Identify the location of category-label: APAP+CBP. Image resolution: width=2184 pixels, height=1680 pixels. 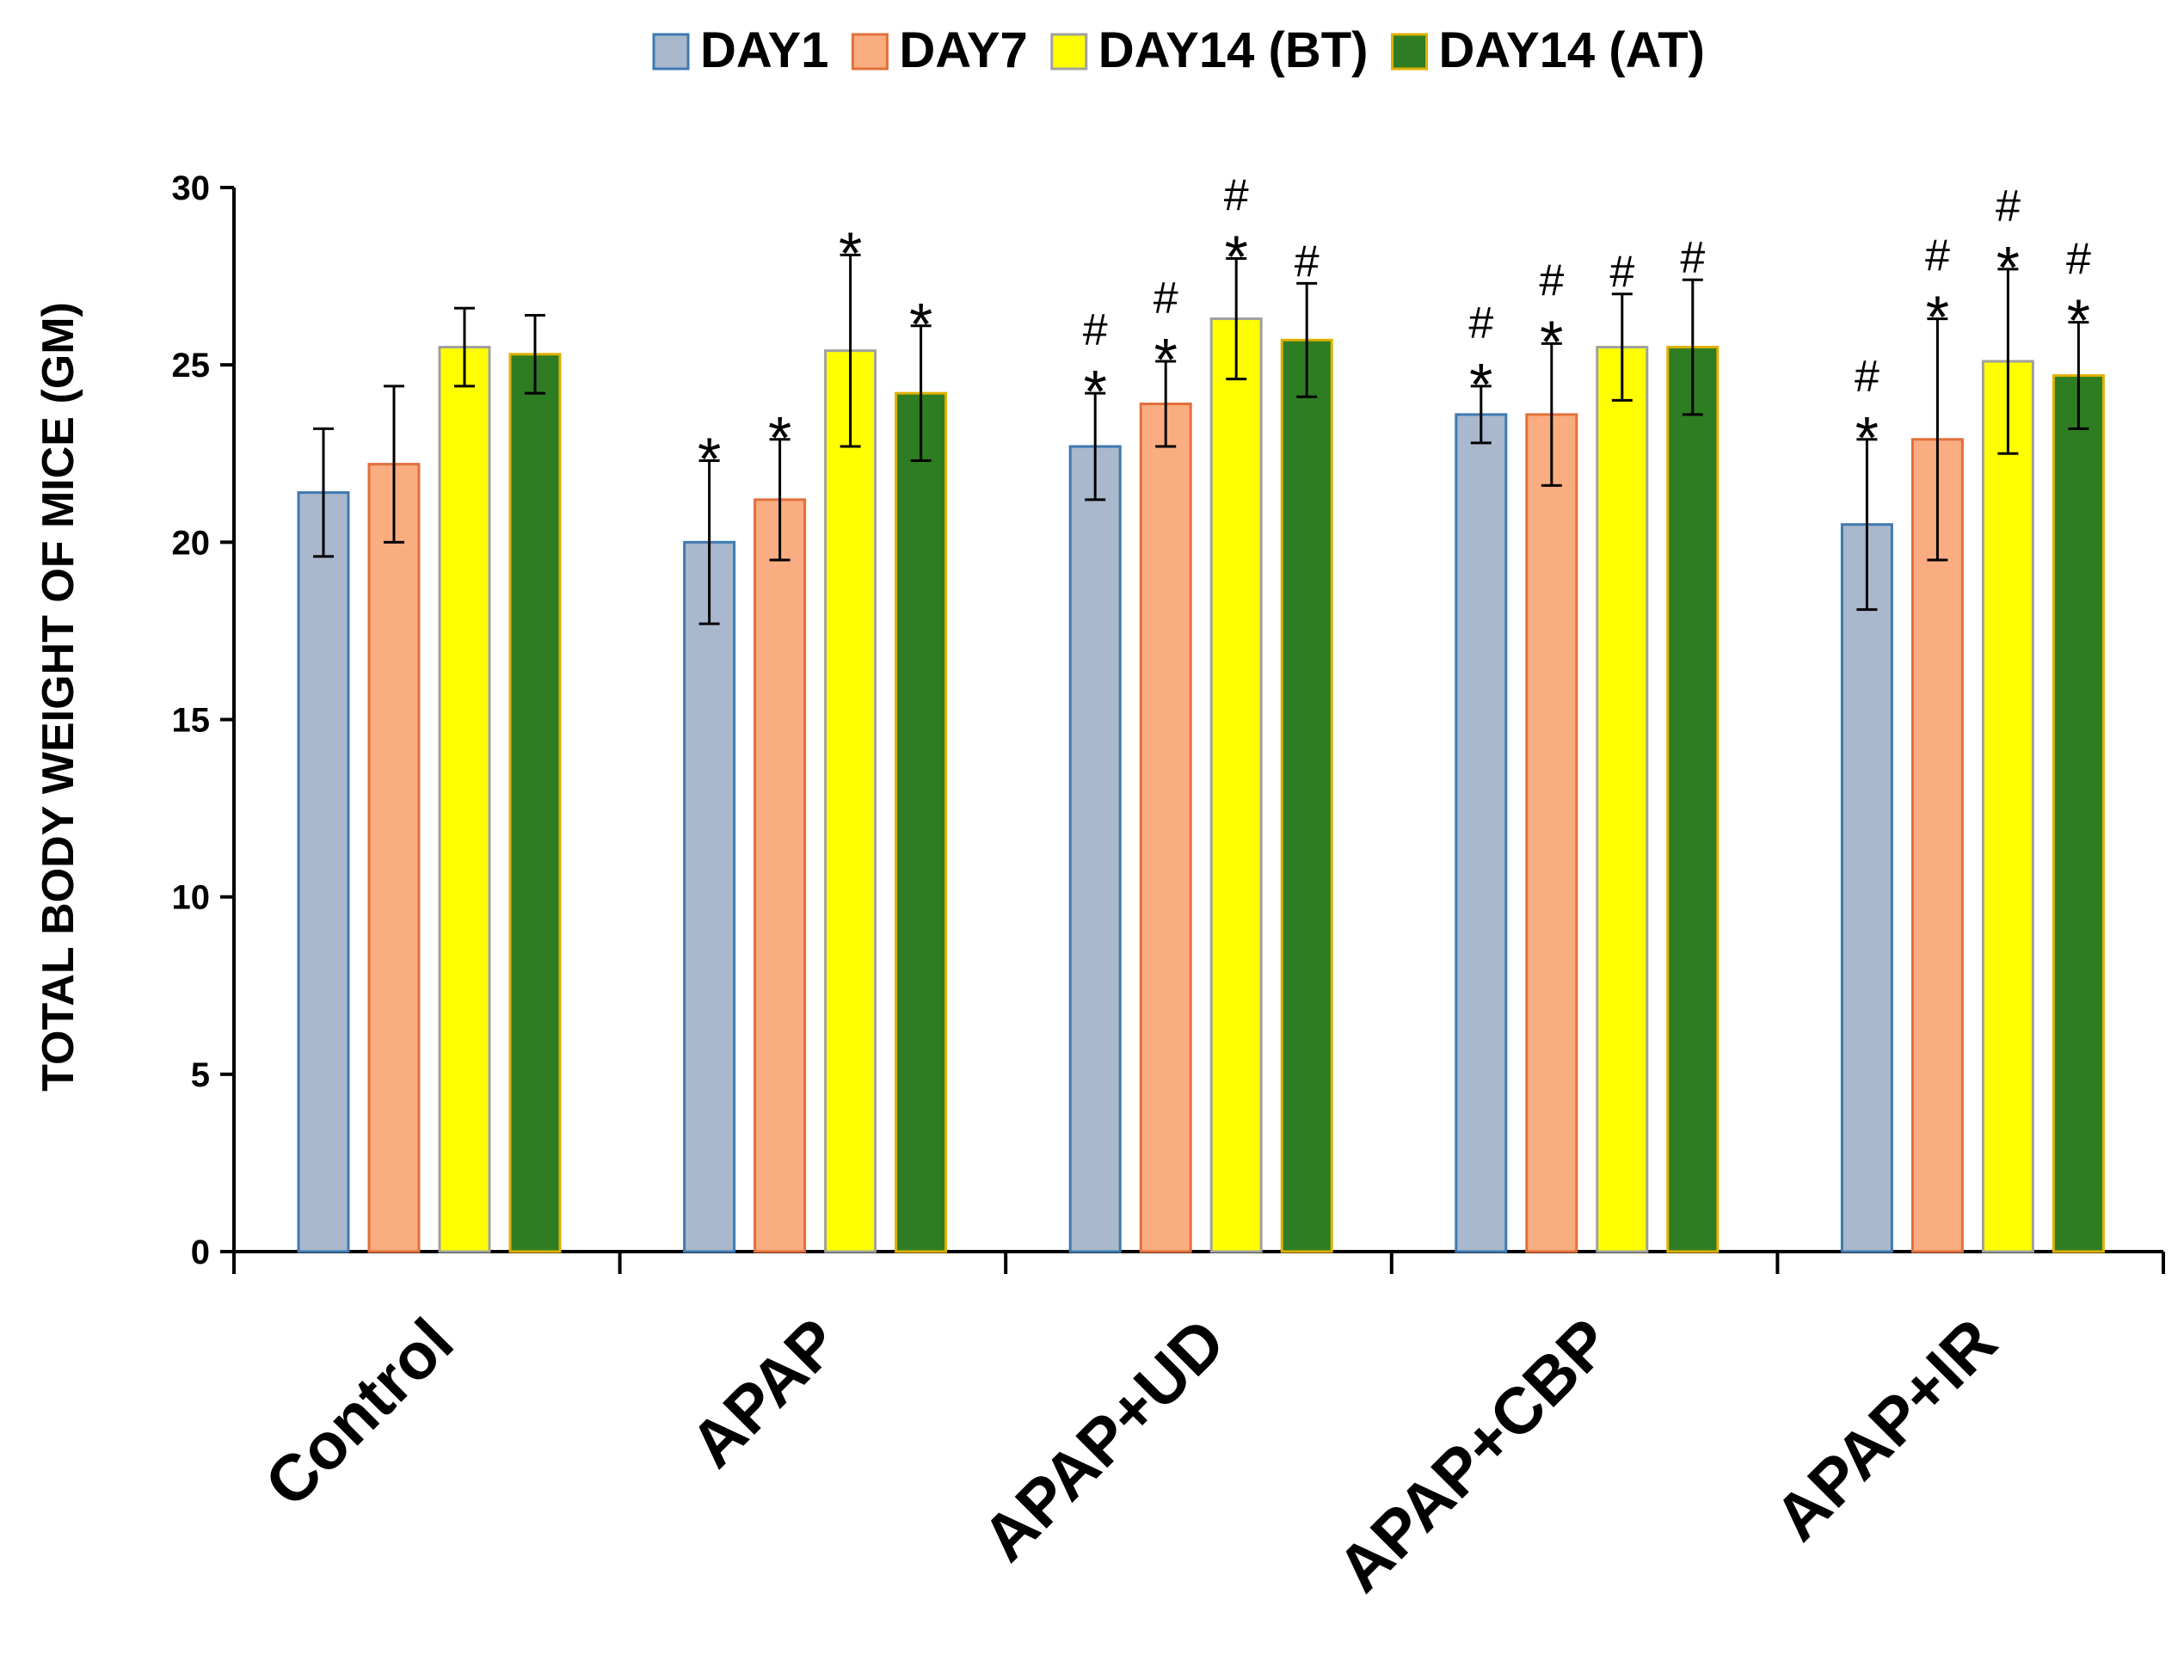
(1475, 1456).